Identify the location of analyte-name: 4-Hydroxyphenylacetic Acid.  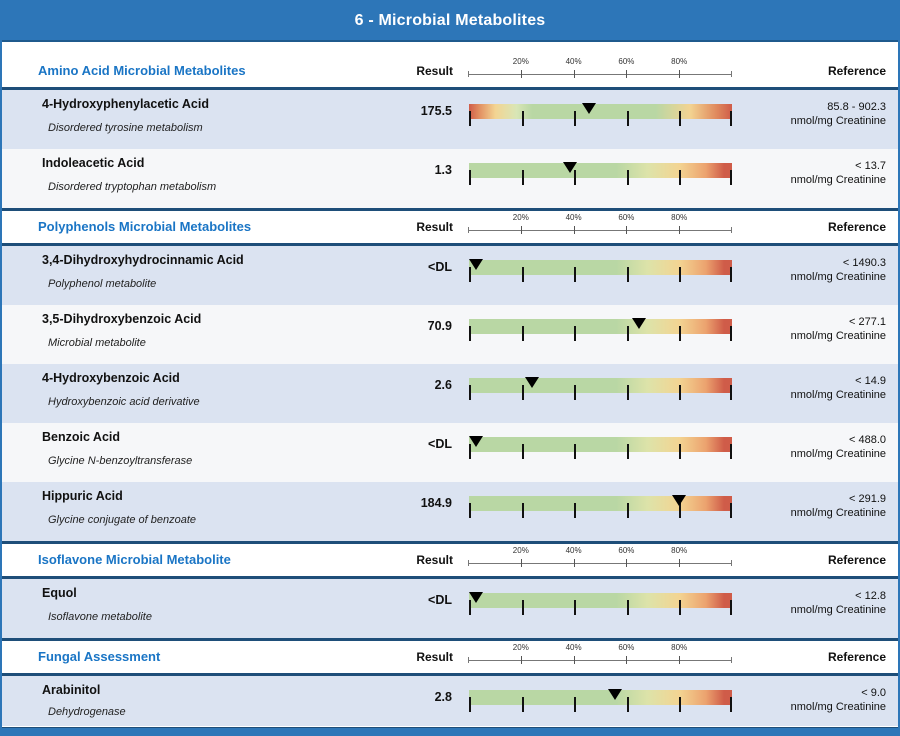
(125, 104).